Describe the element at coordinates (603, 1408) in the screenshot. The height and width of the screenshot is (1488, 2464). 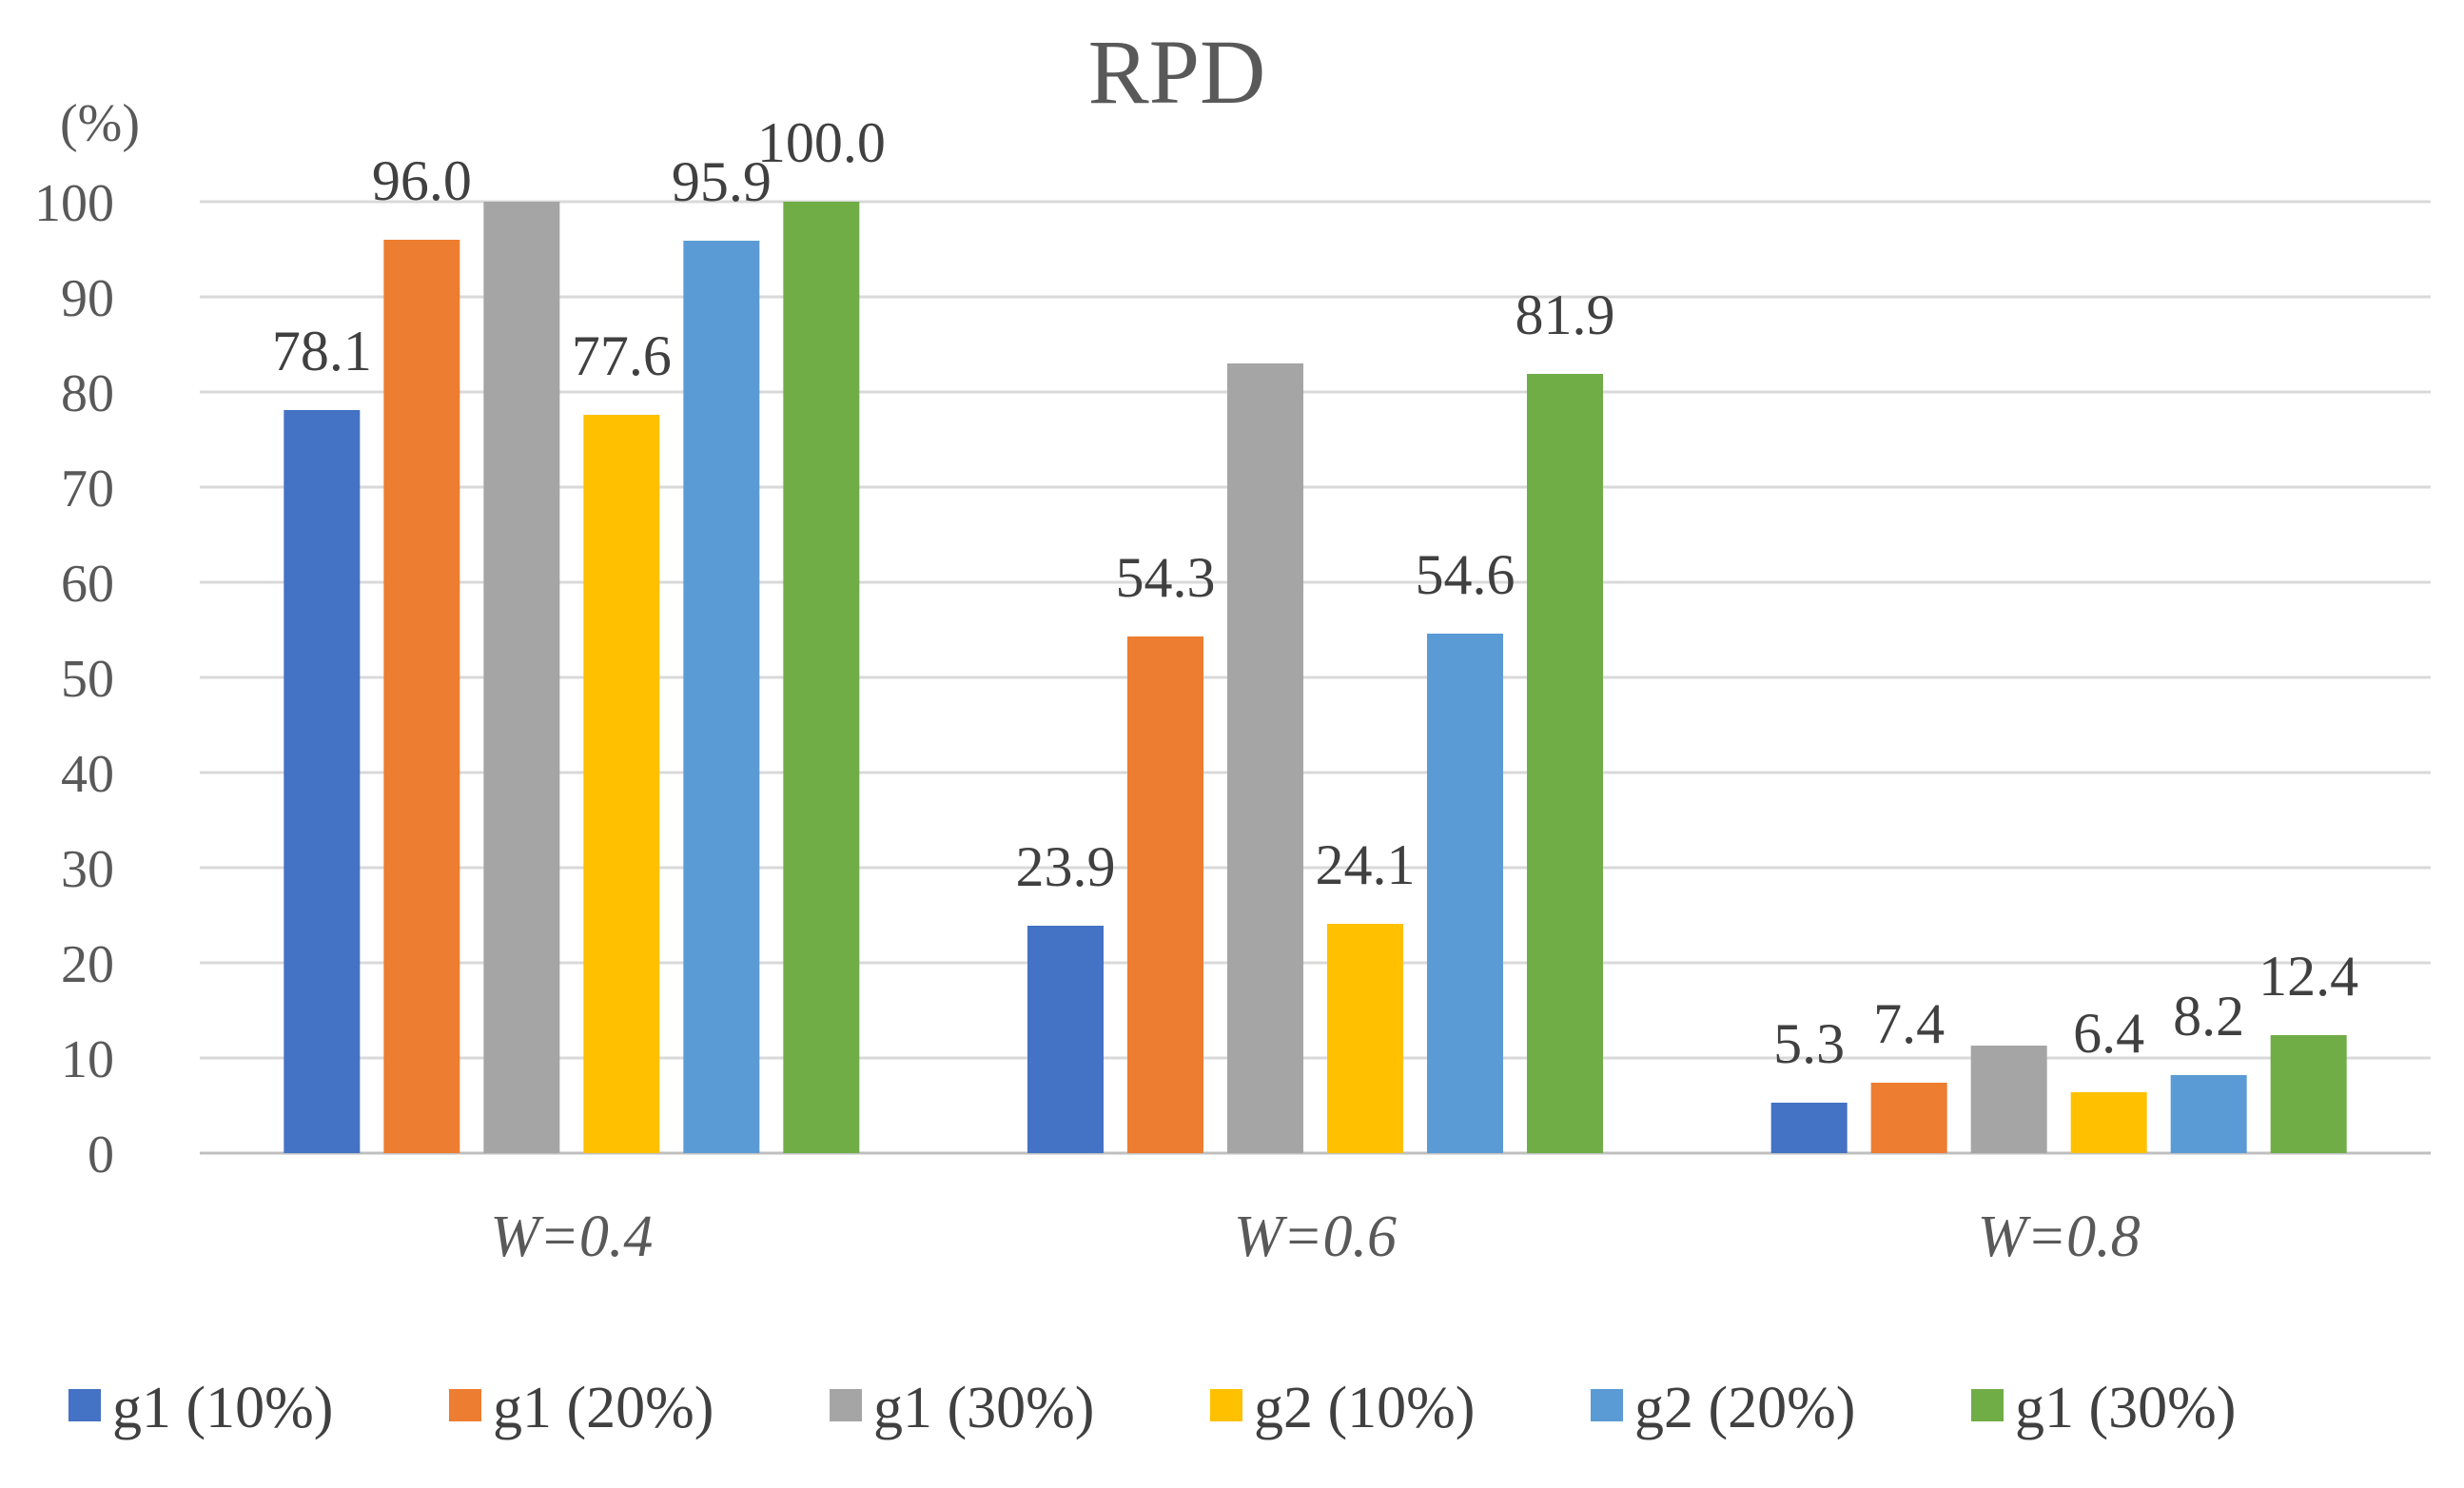
I see `legend-label: g1 (20%)` at that location.